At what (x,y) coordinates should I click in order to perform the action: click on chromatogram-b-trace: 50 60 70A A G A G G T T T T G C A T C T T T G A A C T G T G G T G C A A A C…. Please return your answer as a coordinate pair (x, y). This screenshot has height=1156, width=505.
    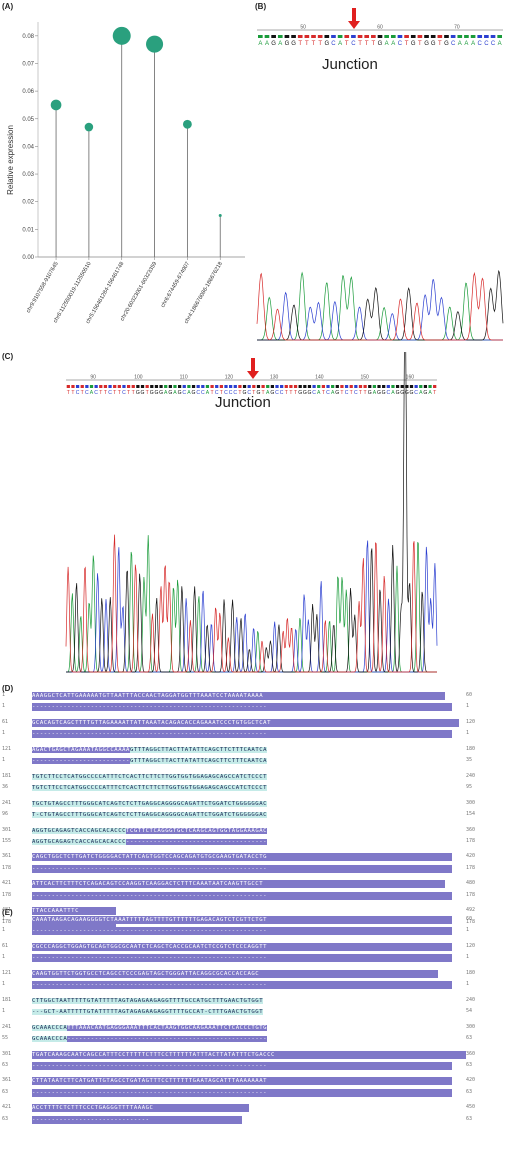
    Looking at the image, I should click on (380, 174).